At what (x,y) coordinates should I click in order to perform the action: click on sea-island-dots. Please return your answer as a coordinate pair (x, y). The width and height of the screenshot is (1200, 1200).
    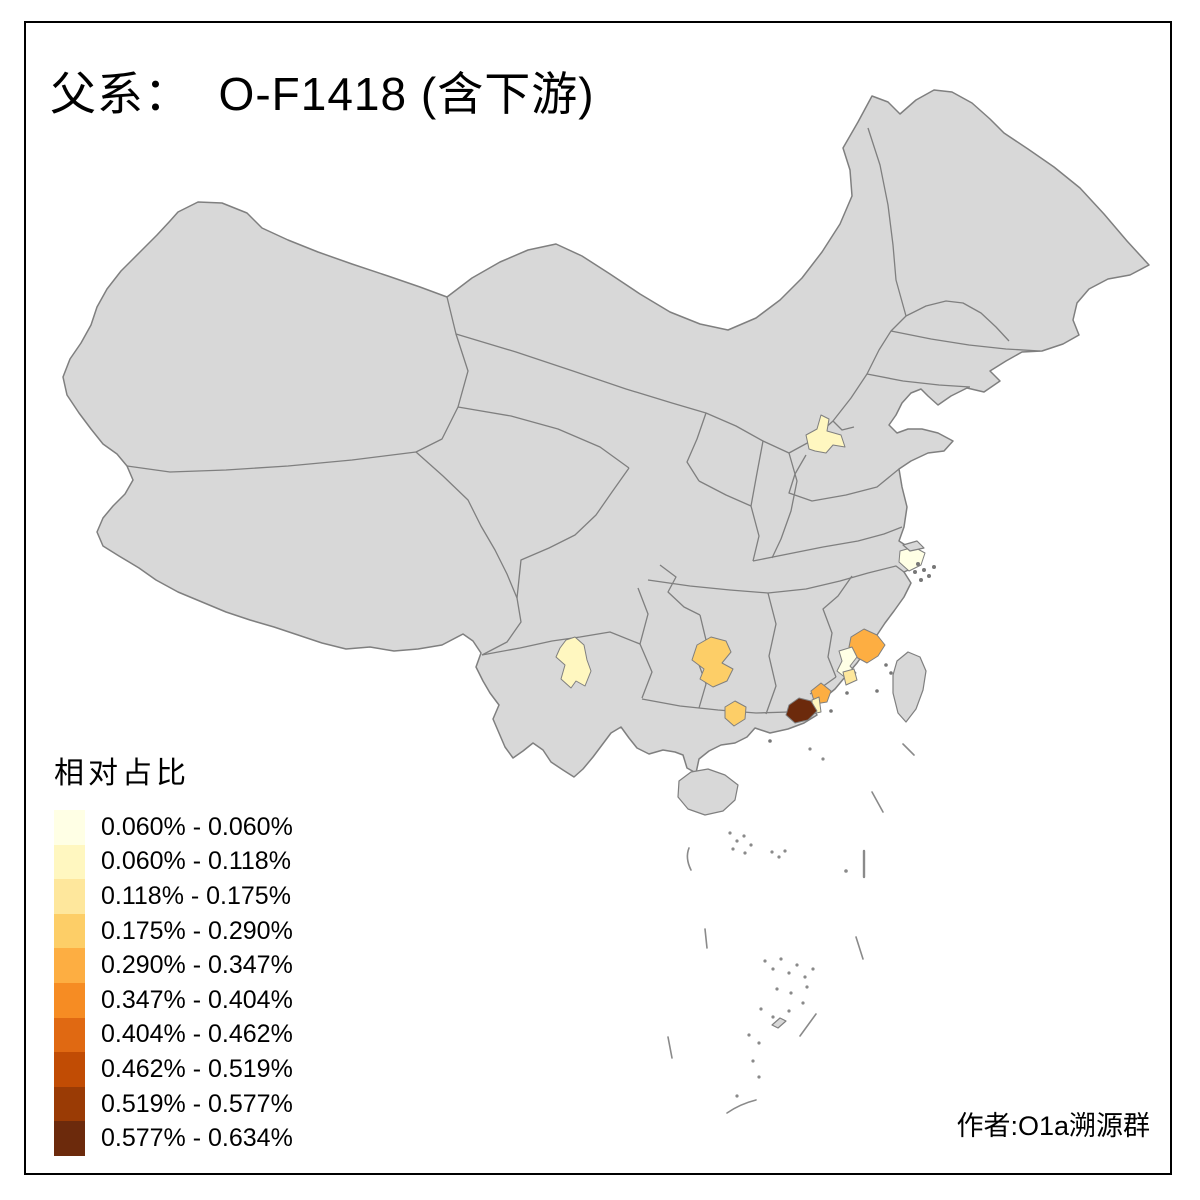
    Looking at the image, I should click on (788, 922).